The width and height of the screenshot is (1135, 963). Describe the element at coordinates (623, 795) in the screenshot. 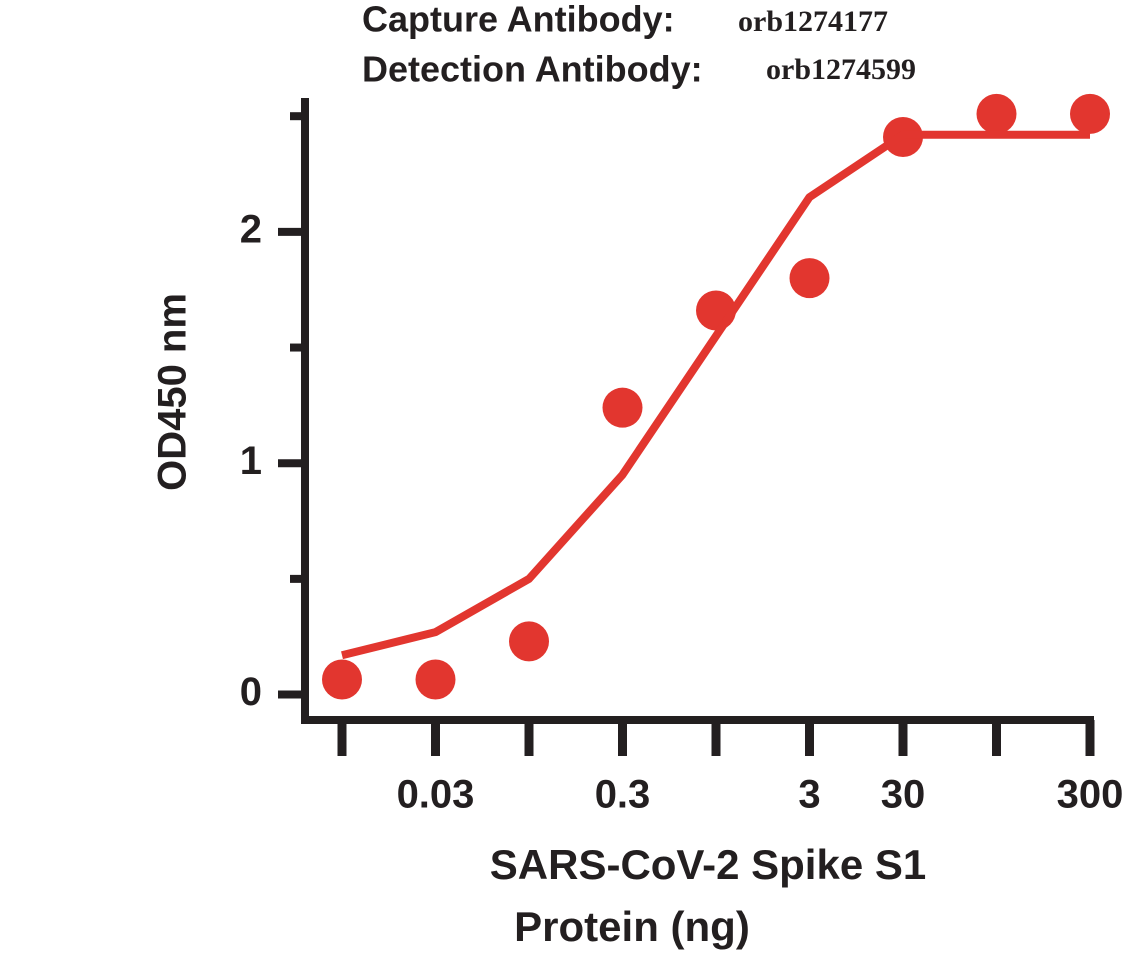

I see `x-tick-label: 0.3` at that location.